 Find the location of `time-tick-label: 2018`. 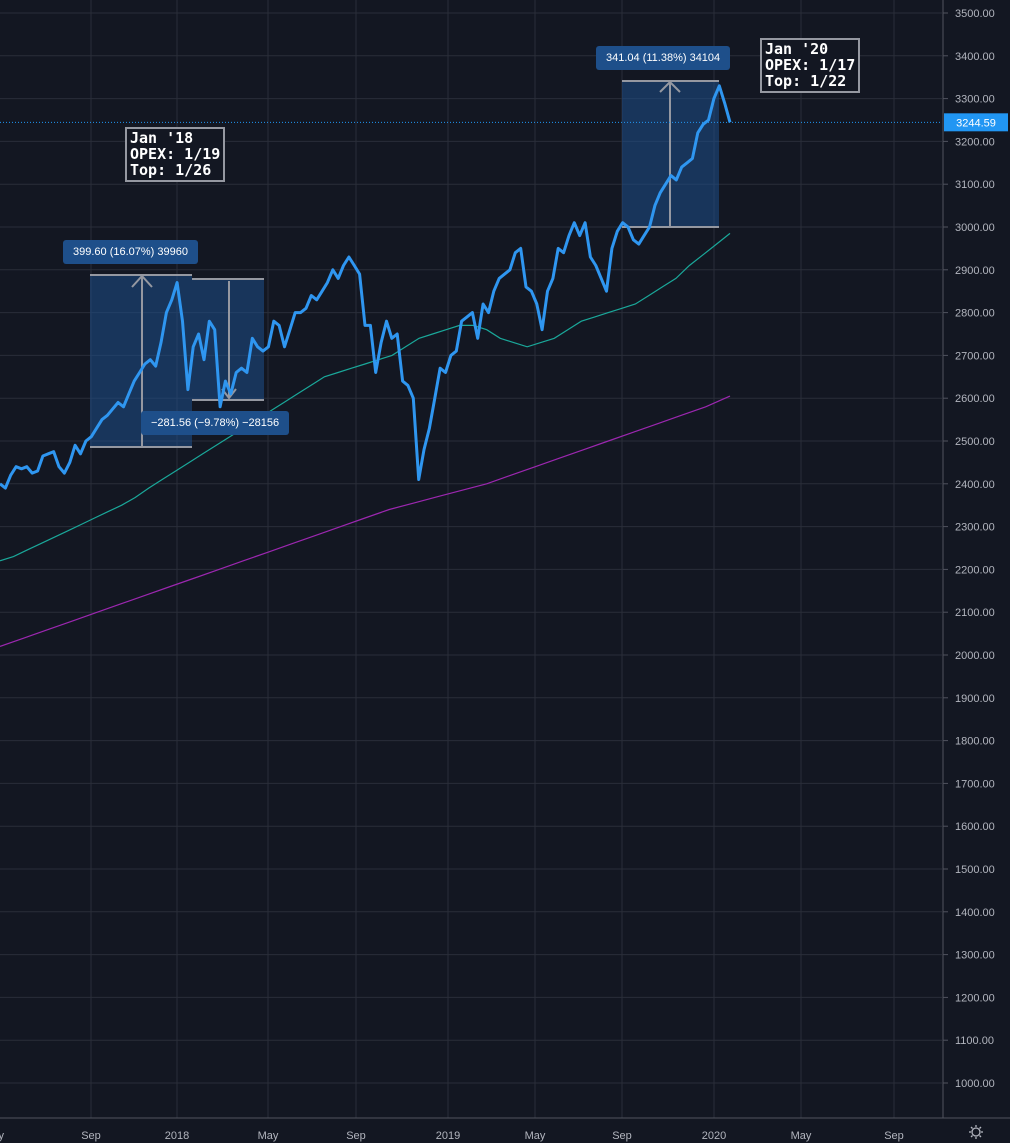

time-tick-label: 2018 is located at coordinates (177, 1136).